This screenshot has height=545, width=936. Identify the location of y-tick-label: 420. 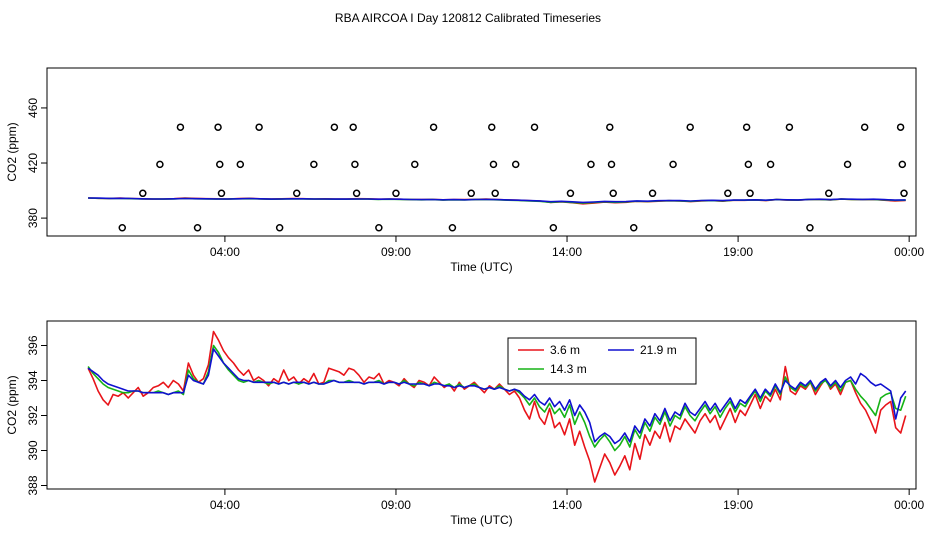
(33, 163).